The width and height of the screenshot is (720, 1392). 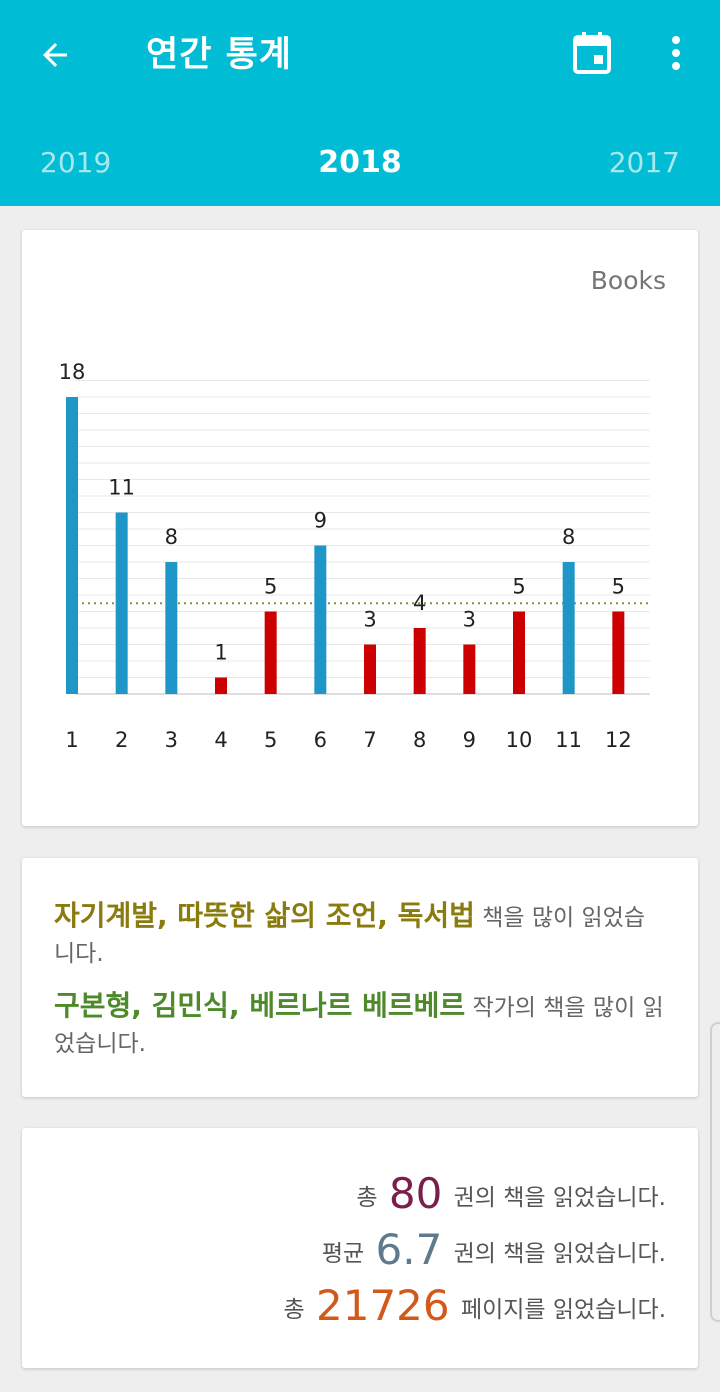 I want to click on author-insight-text: 작가의 책을 많이 읽었습니다., so click(x=359, y=1026).